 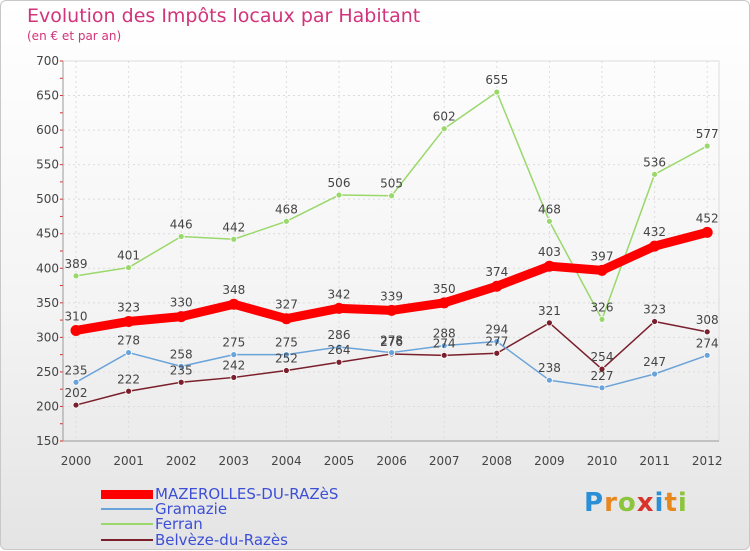 I want to click on y-tick-label-500: 500, so click(x=47, y=199).